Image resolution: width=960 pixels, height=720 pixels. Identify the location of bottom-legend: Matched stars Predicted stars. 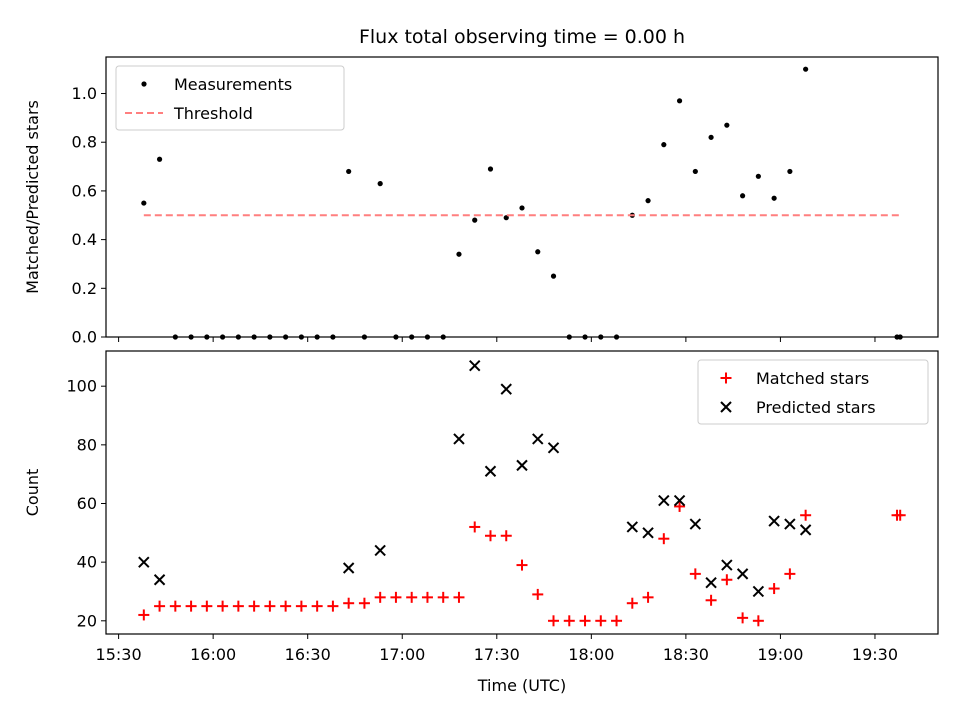
(813, 392).